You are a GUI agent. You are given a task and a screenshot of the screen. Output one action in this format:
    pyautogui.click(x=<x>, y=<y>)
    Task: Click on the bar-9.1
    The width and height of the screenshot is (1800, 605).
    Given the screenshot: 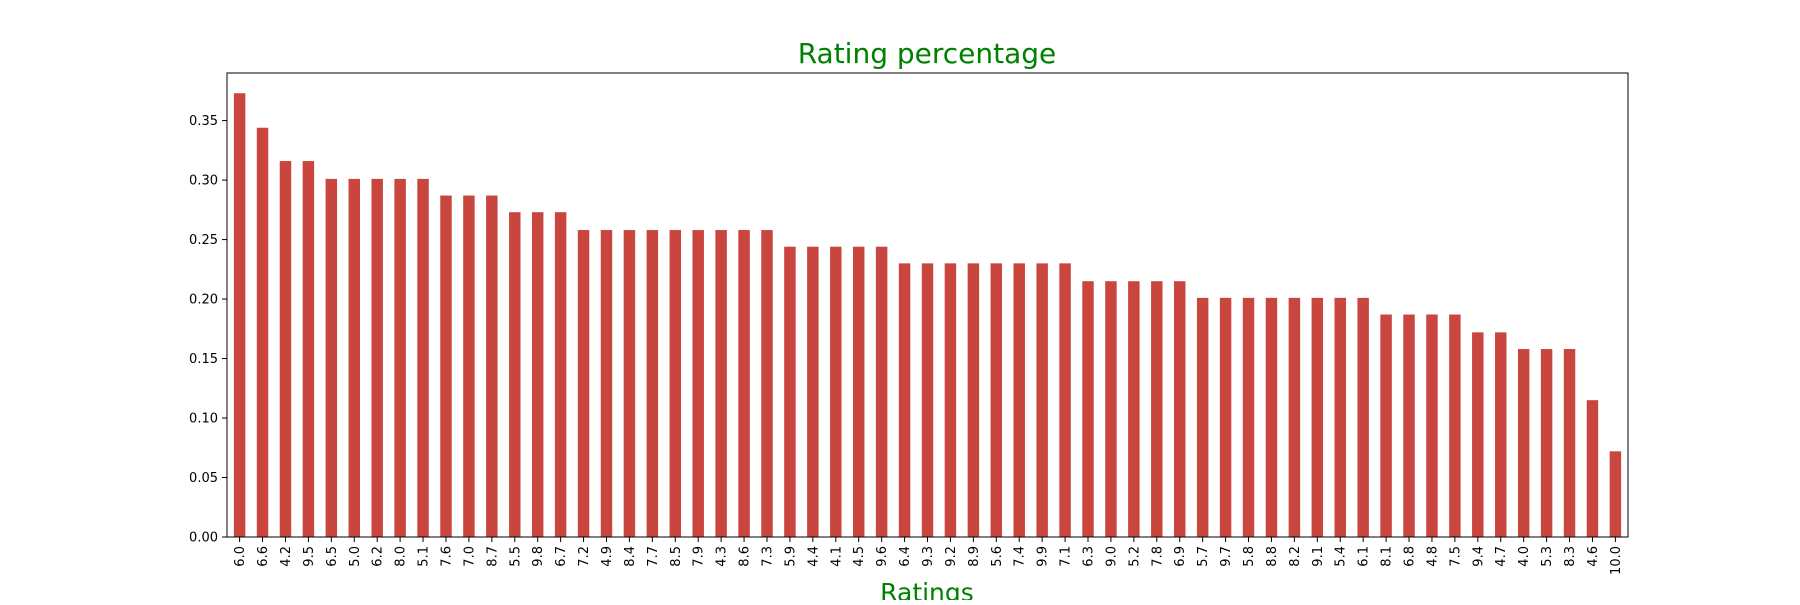 What is the action you would take?
    pyautogui.click(x=1317, y=417)
    